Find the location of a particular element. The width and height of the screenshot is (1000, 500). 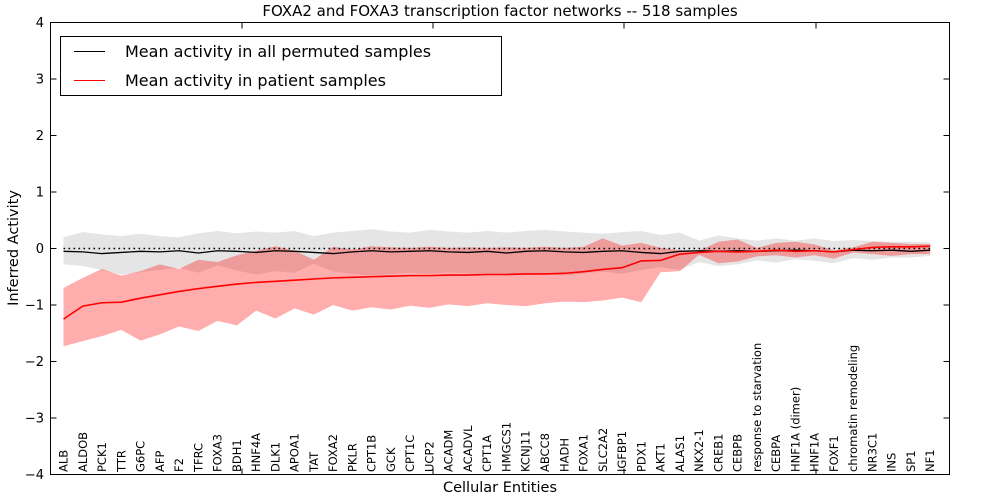

x-category-label: BDH1 is located at coordinates (237, 455).